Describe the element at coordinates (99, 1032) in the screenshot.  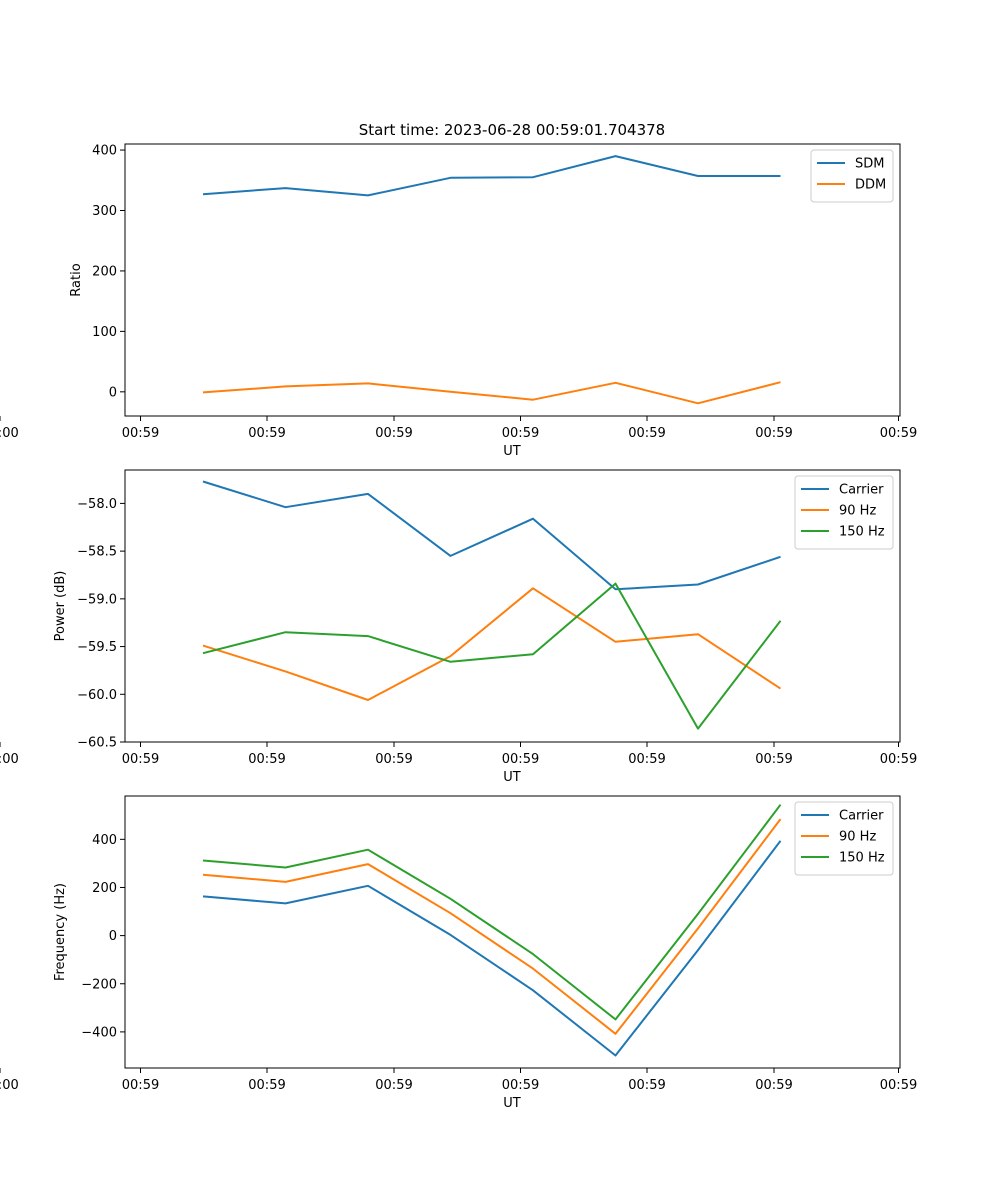
I see `y-tick-label: −400` at that location.